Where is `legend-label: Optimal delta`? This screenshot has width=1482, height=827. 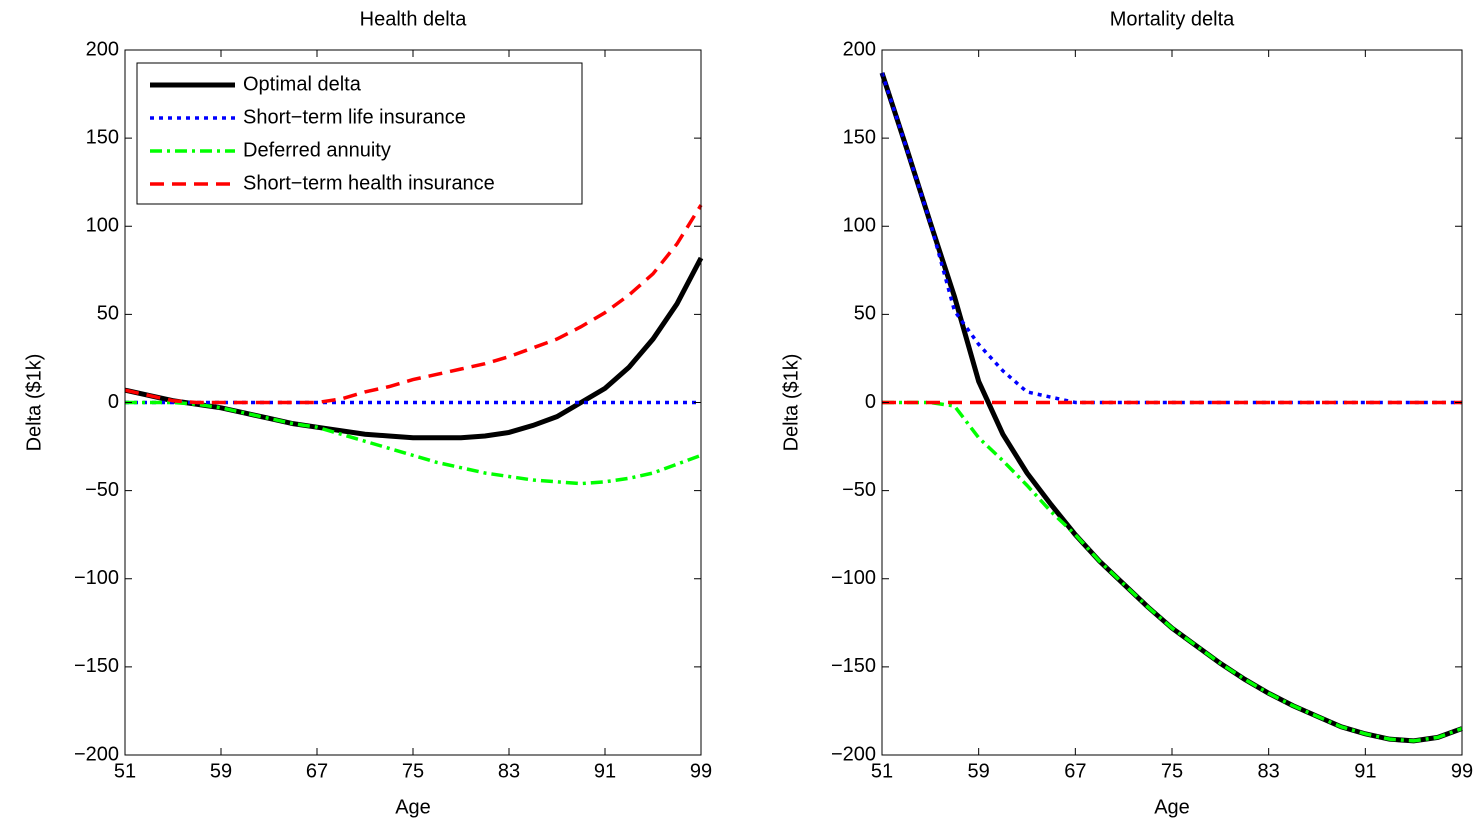
legend-label: Optimal delta is located at coordinates (302, 84).